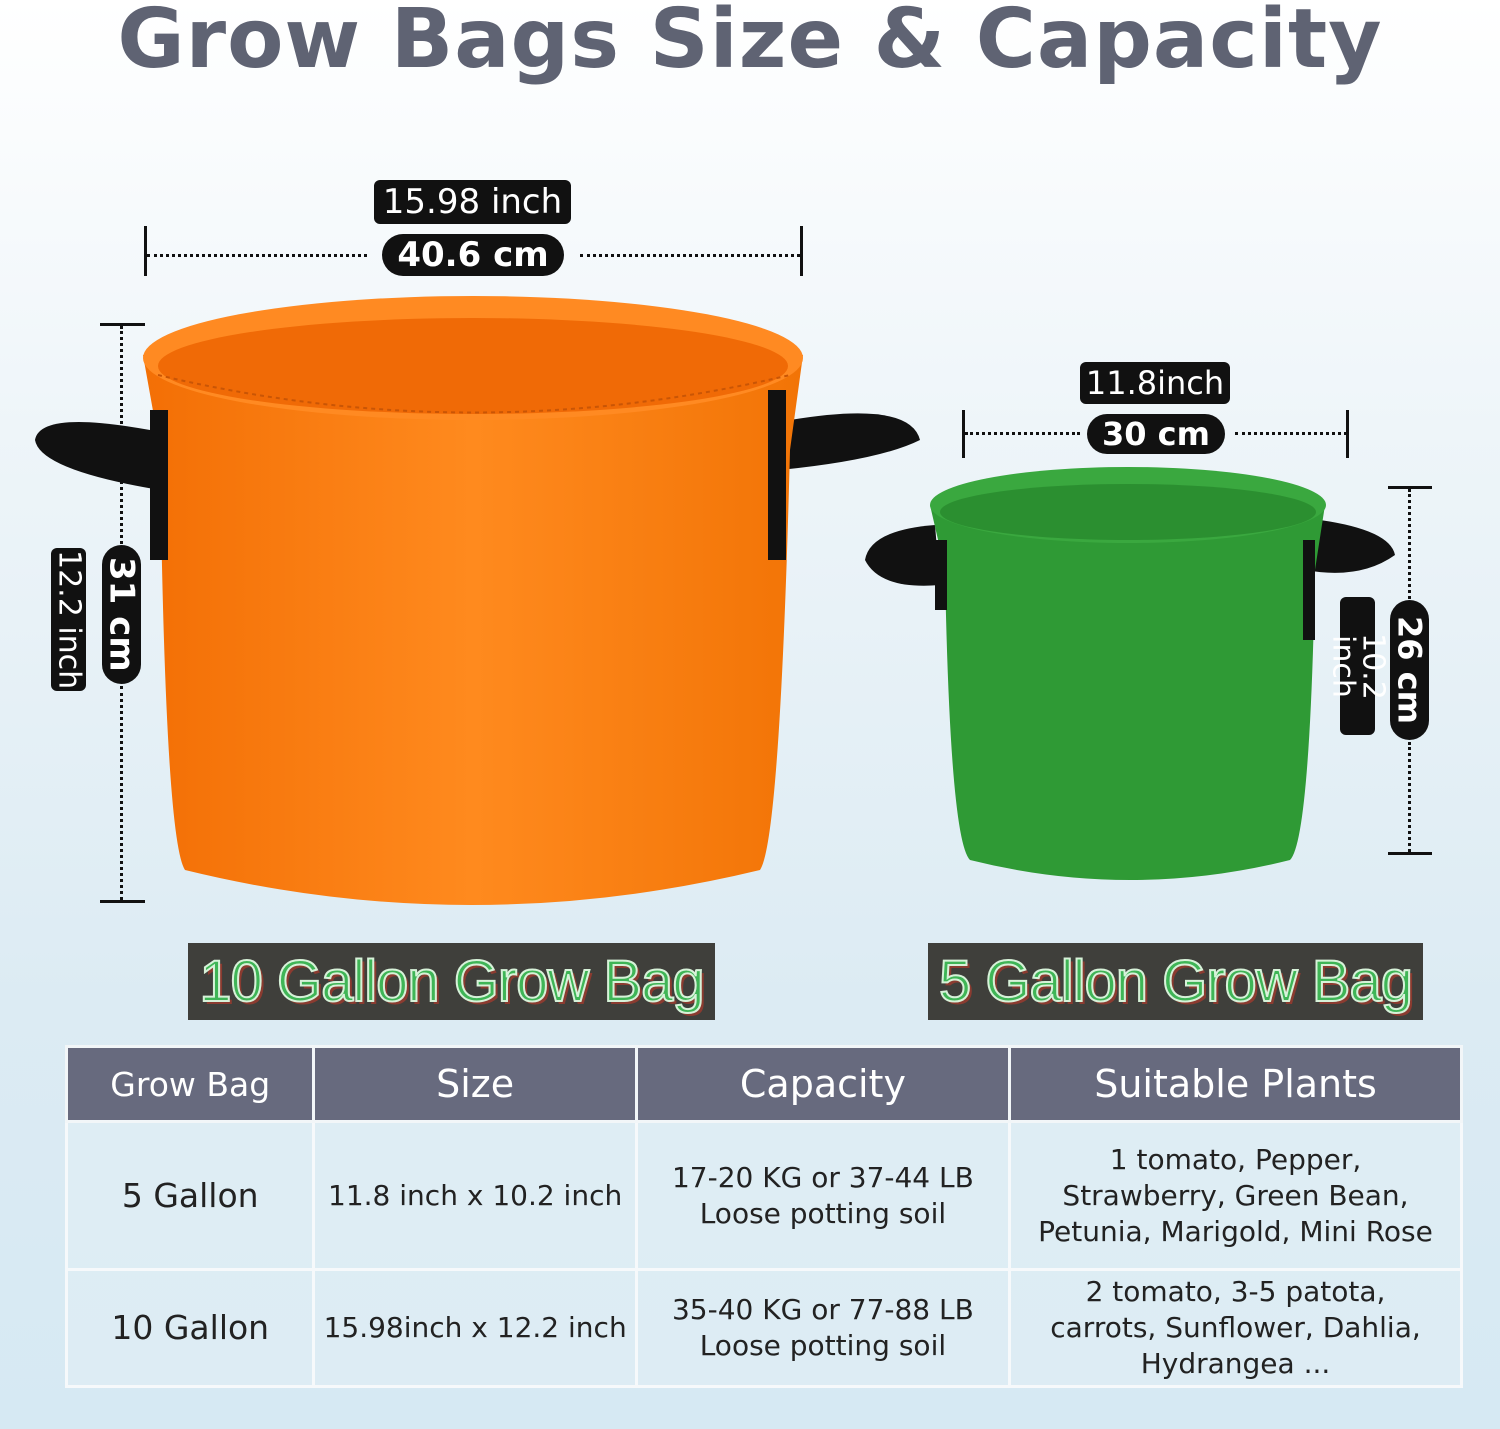 The image size is (1500, 1429). I want to click on plants-line: 2 tomato, 3-5 patota,, so click(1235, 1291).